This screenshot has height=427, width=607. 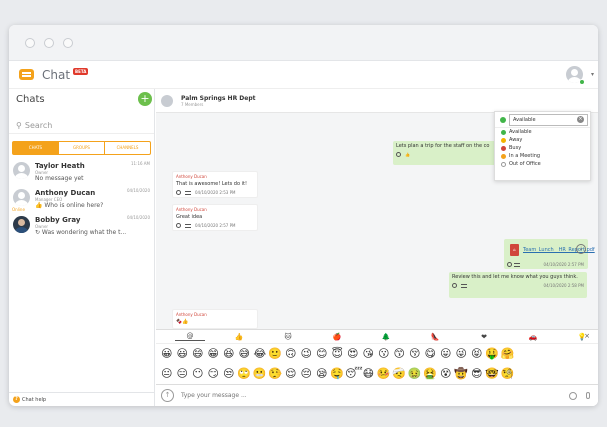 I want to click on emoji-option: 😬, so click(x=259, y=373).